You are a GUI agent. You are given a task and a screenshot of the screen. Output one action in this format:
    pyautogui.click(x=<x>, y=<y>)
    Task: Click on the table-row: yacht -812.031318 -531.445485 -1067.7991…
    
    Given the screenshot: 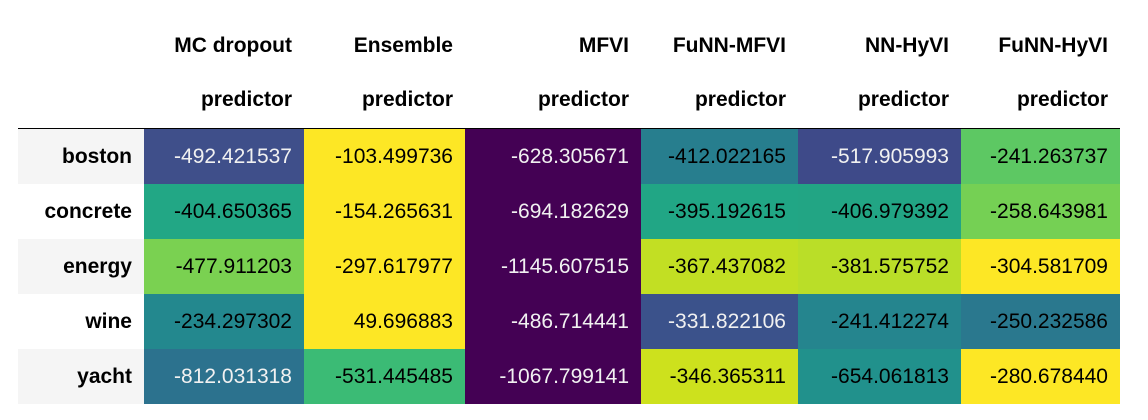 What is the action you would take?
    pyautogui.click(x=569, y=376)
    